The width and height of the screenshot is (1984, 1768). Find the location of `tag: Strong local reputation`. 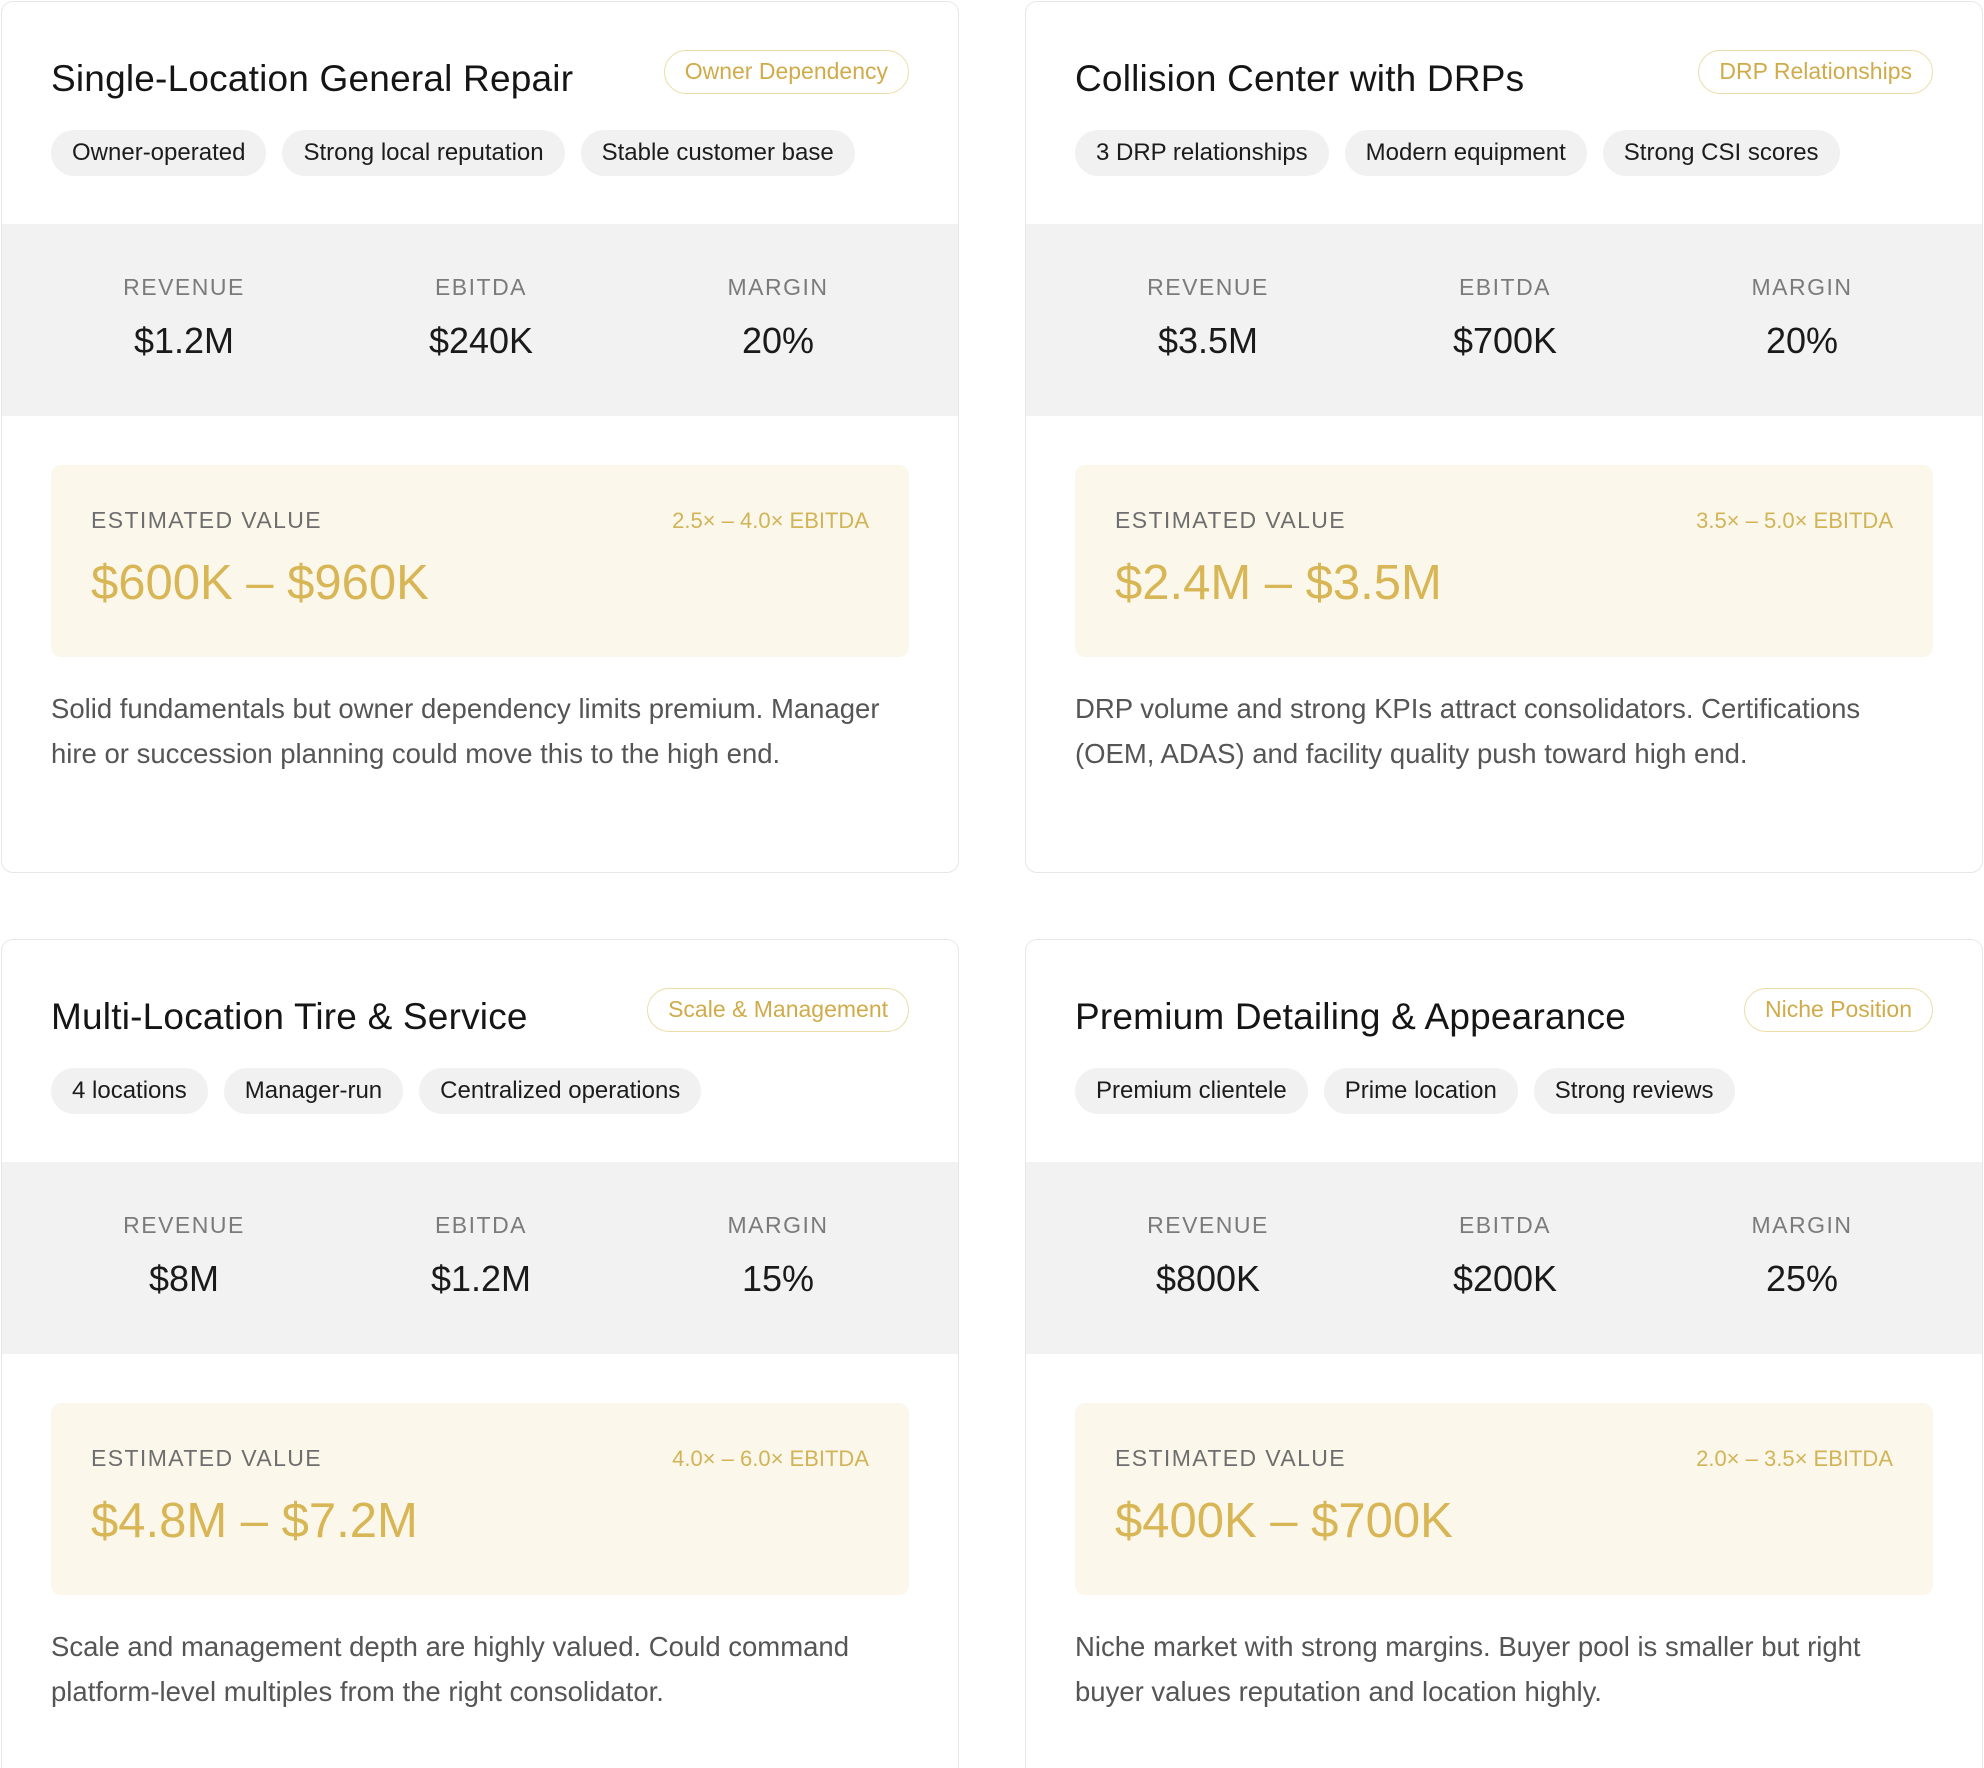

tag: Strong local reputation is located at coordinates (423, 153).